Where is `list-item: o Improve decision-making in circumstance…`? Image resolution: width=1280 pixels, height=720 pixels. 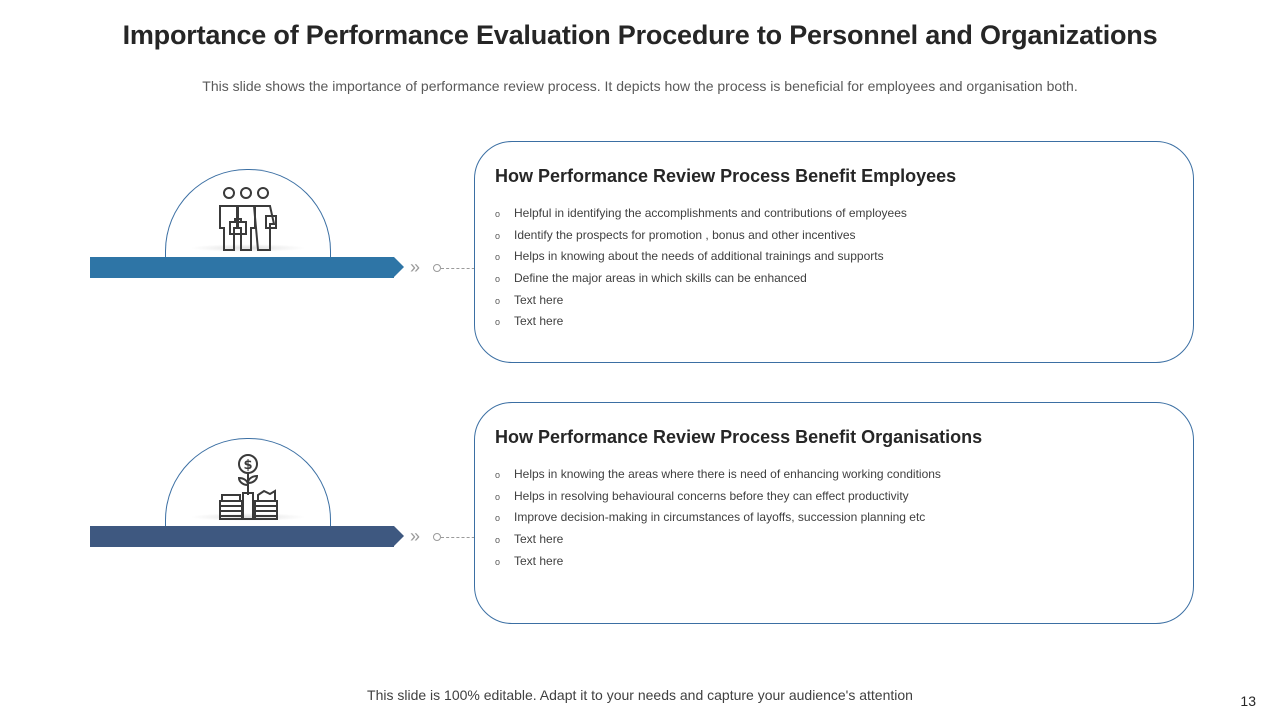 list-item: o Improve decision-making in circumstance… is located at coordinates (710, 517).